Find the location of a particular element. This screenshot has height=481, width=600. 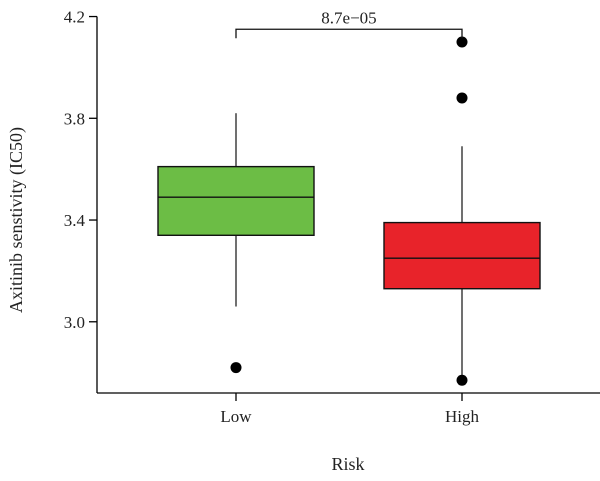

y-axis-title: Axitinib senstivity (IC50) is located at coordinates (16, 220).